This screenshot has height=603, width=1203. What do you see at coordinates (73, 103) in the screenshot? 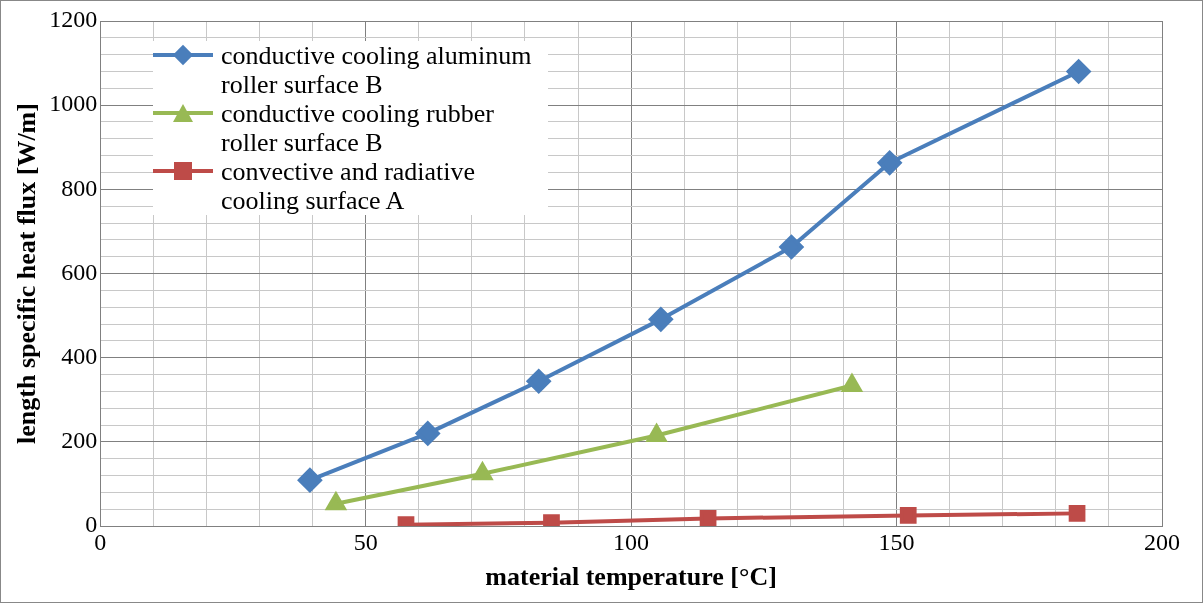
I see `y-tick-label: 1000` at bounding box center [73, 103].